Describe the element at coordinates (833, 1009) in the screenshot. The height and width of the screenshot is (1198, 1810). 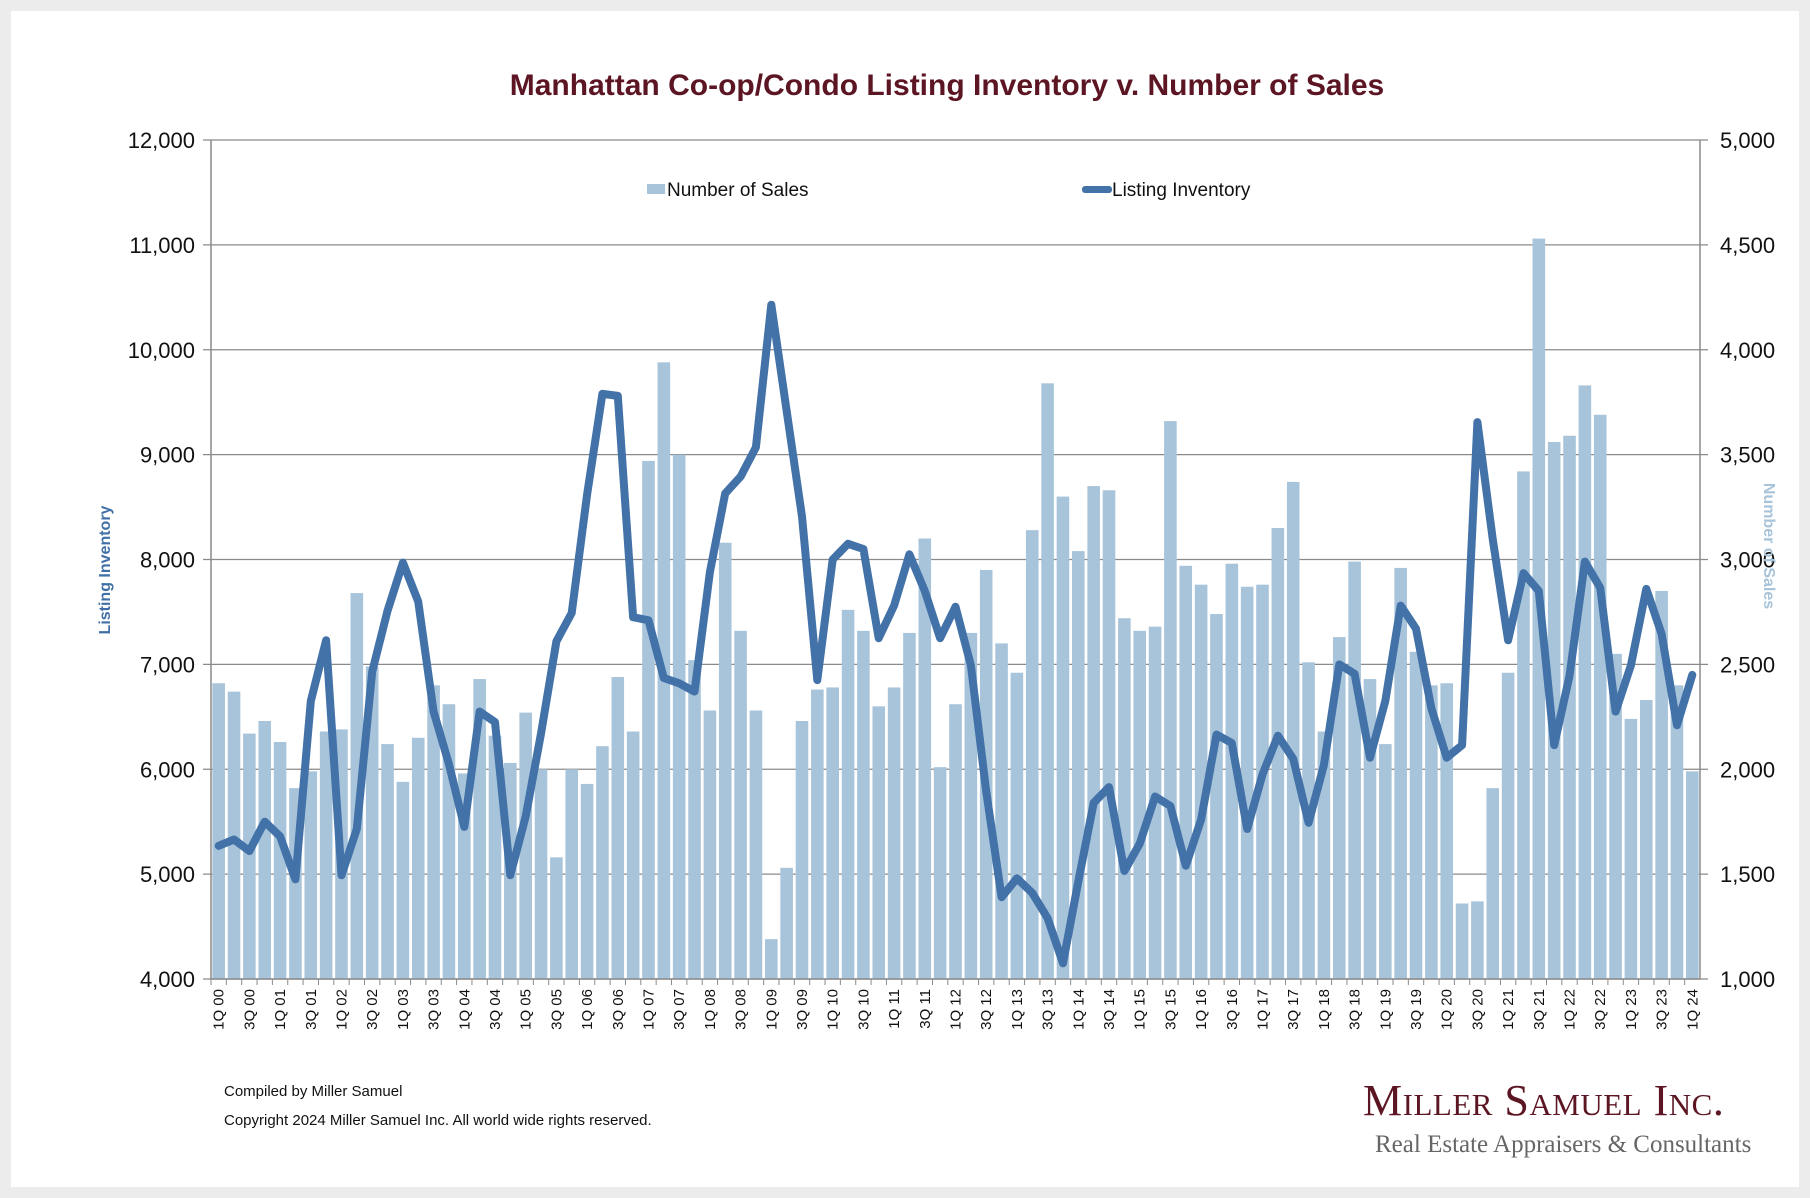
I see `x-tick-label: 1Q 10` at that location.